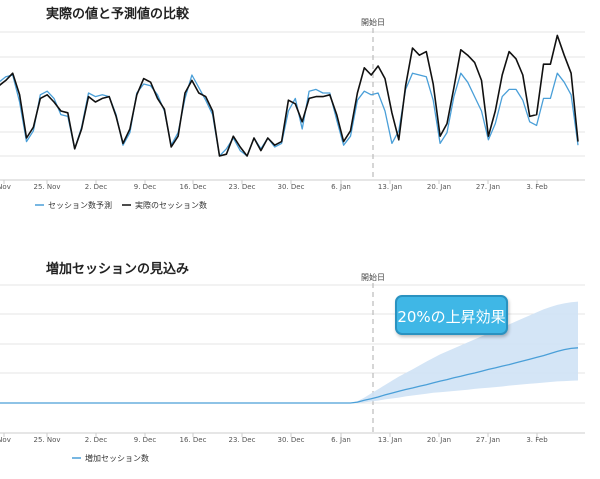 Image resolution: width=600 pixels, height=479 pixels. I want to click on legend-label: 増加セッション数, so click(117, 458).